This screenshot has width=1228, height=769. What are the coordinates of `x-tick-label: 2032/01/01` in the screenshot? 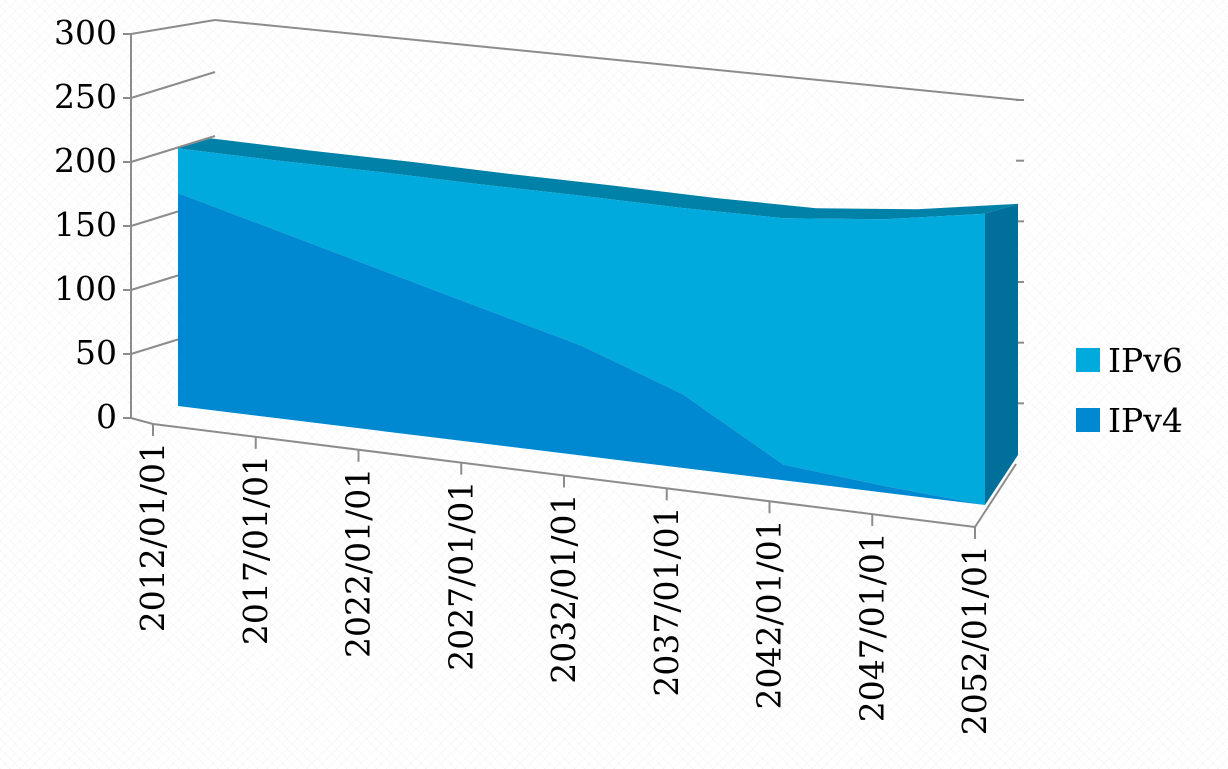 It's located at (563, 589).